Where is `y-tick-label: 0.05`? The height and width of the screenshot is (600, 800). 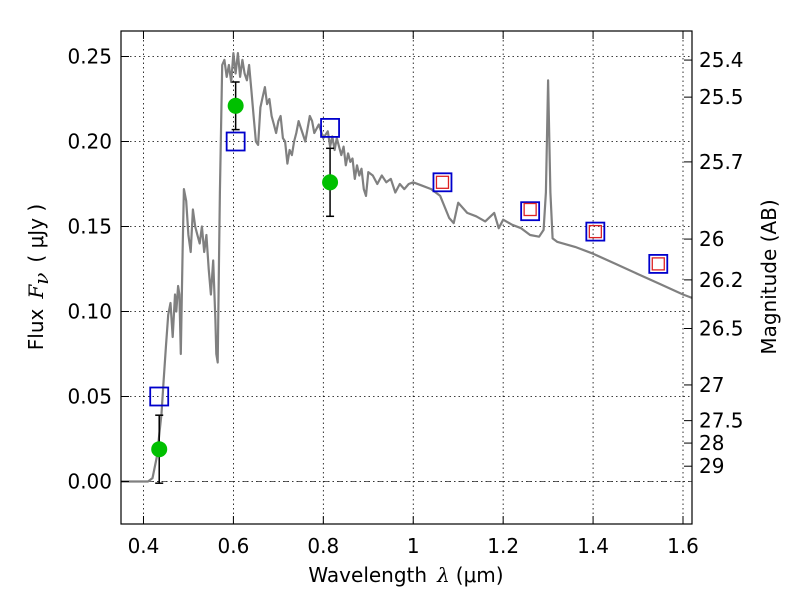
y-tick-label: 0.05 is located at coordinates (89, 397).